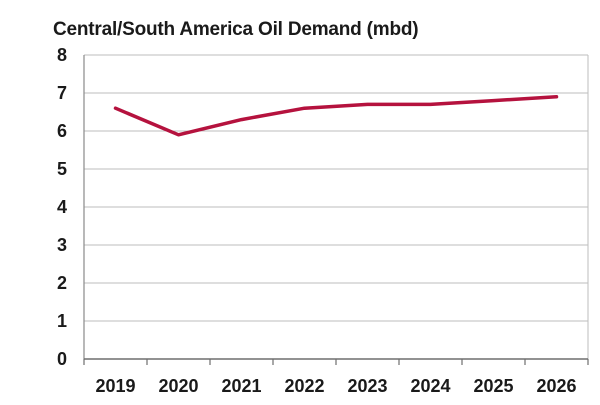 This screenshot has height=405, width=600. I want to click on x-tick-label: 2020, so click(178, 386).